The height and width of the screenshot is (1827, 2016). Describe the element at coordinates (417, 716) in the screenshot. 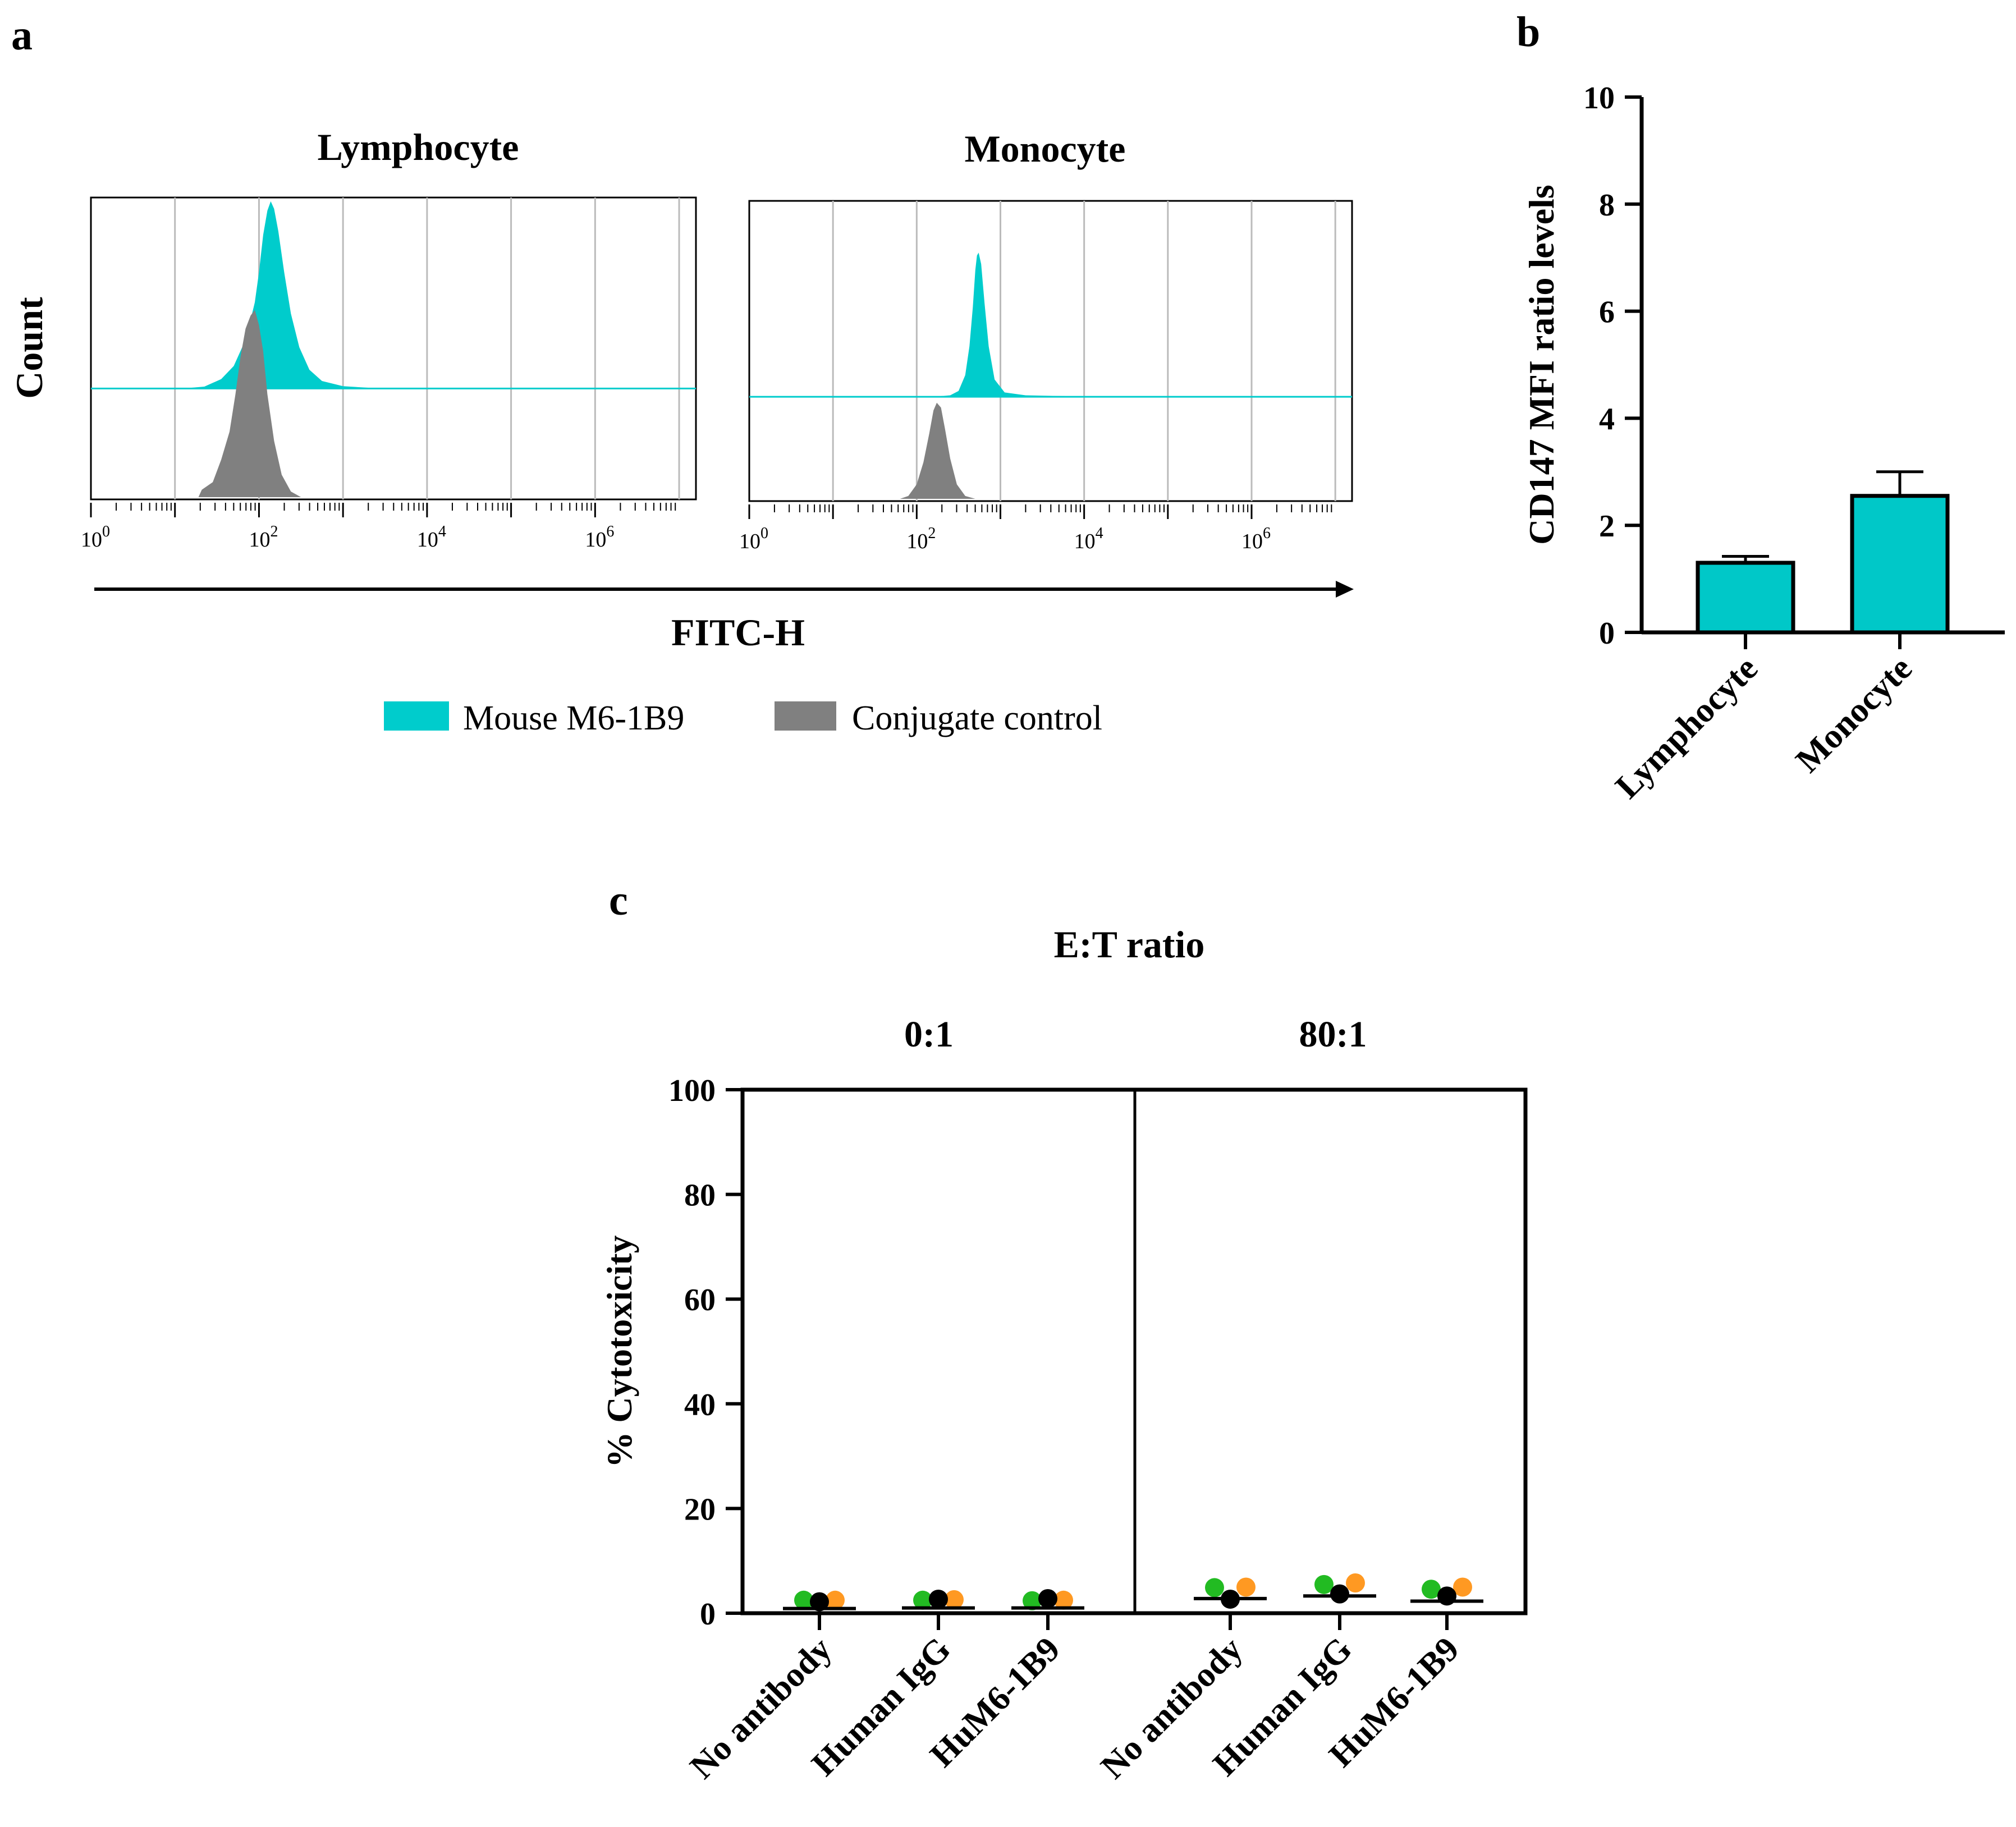

I see `legend-swatch-mouse` at that location.